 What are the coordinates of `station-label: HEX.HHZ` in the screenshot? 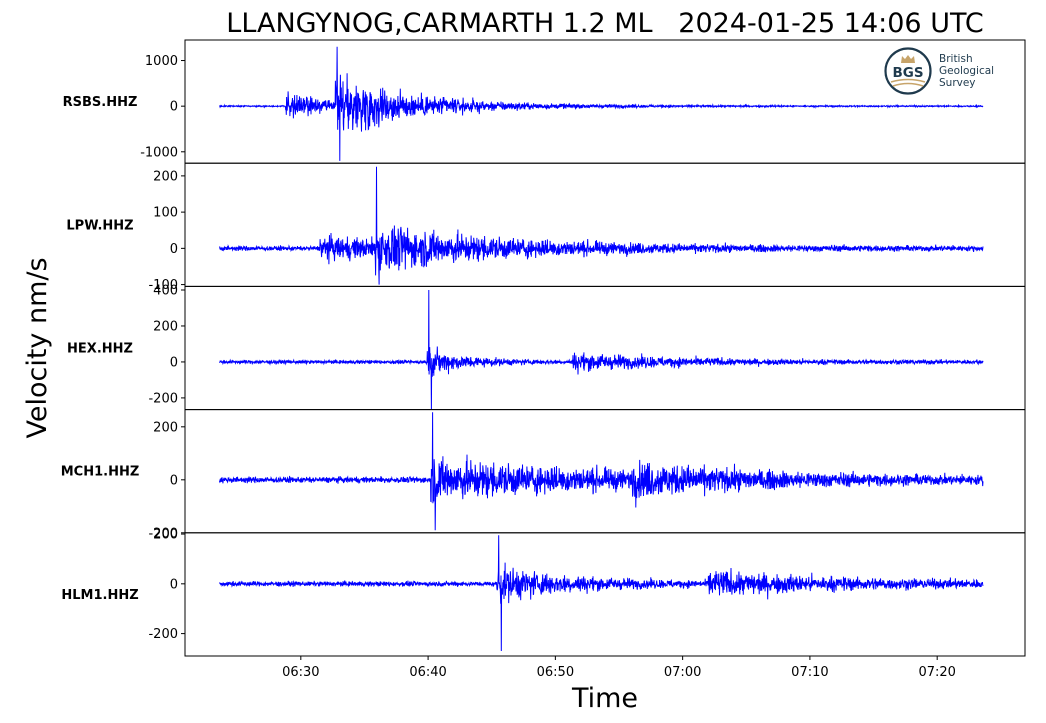 It's located at (100, 349).